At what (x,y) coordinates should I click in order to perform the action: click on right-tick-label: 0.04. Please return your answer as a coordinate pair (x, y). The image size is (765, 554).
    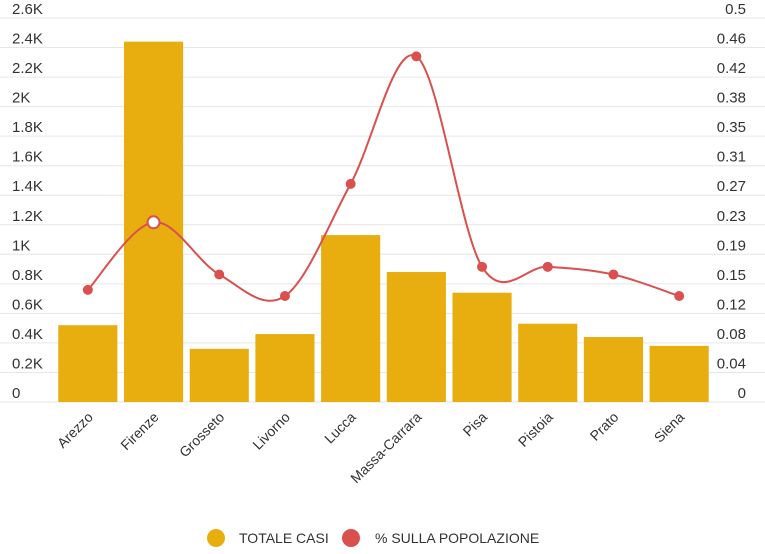
    Looking at the image, I should click on (731, 363).